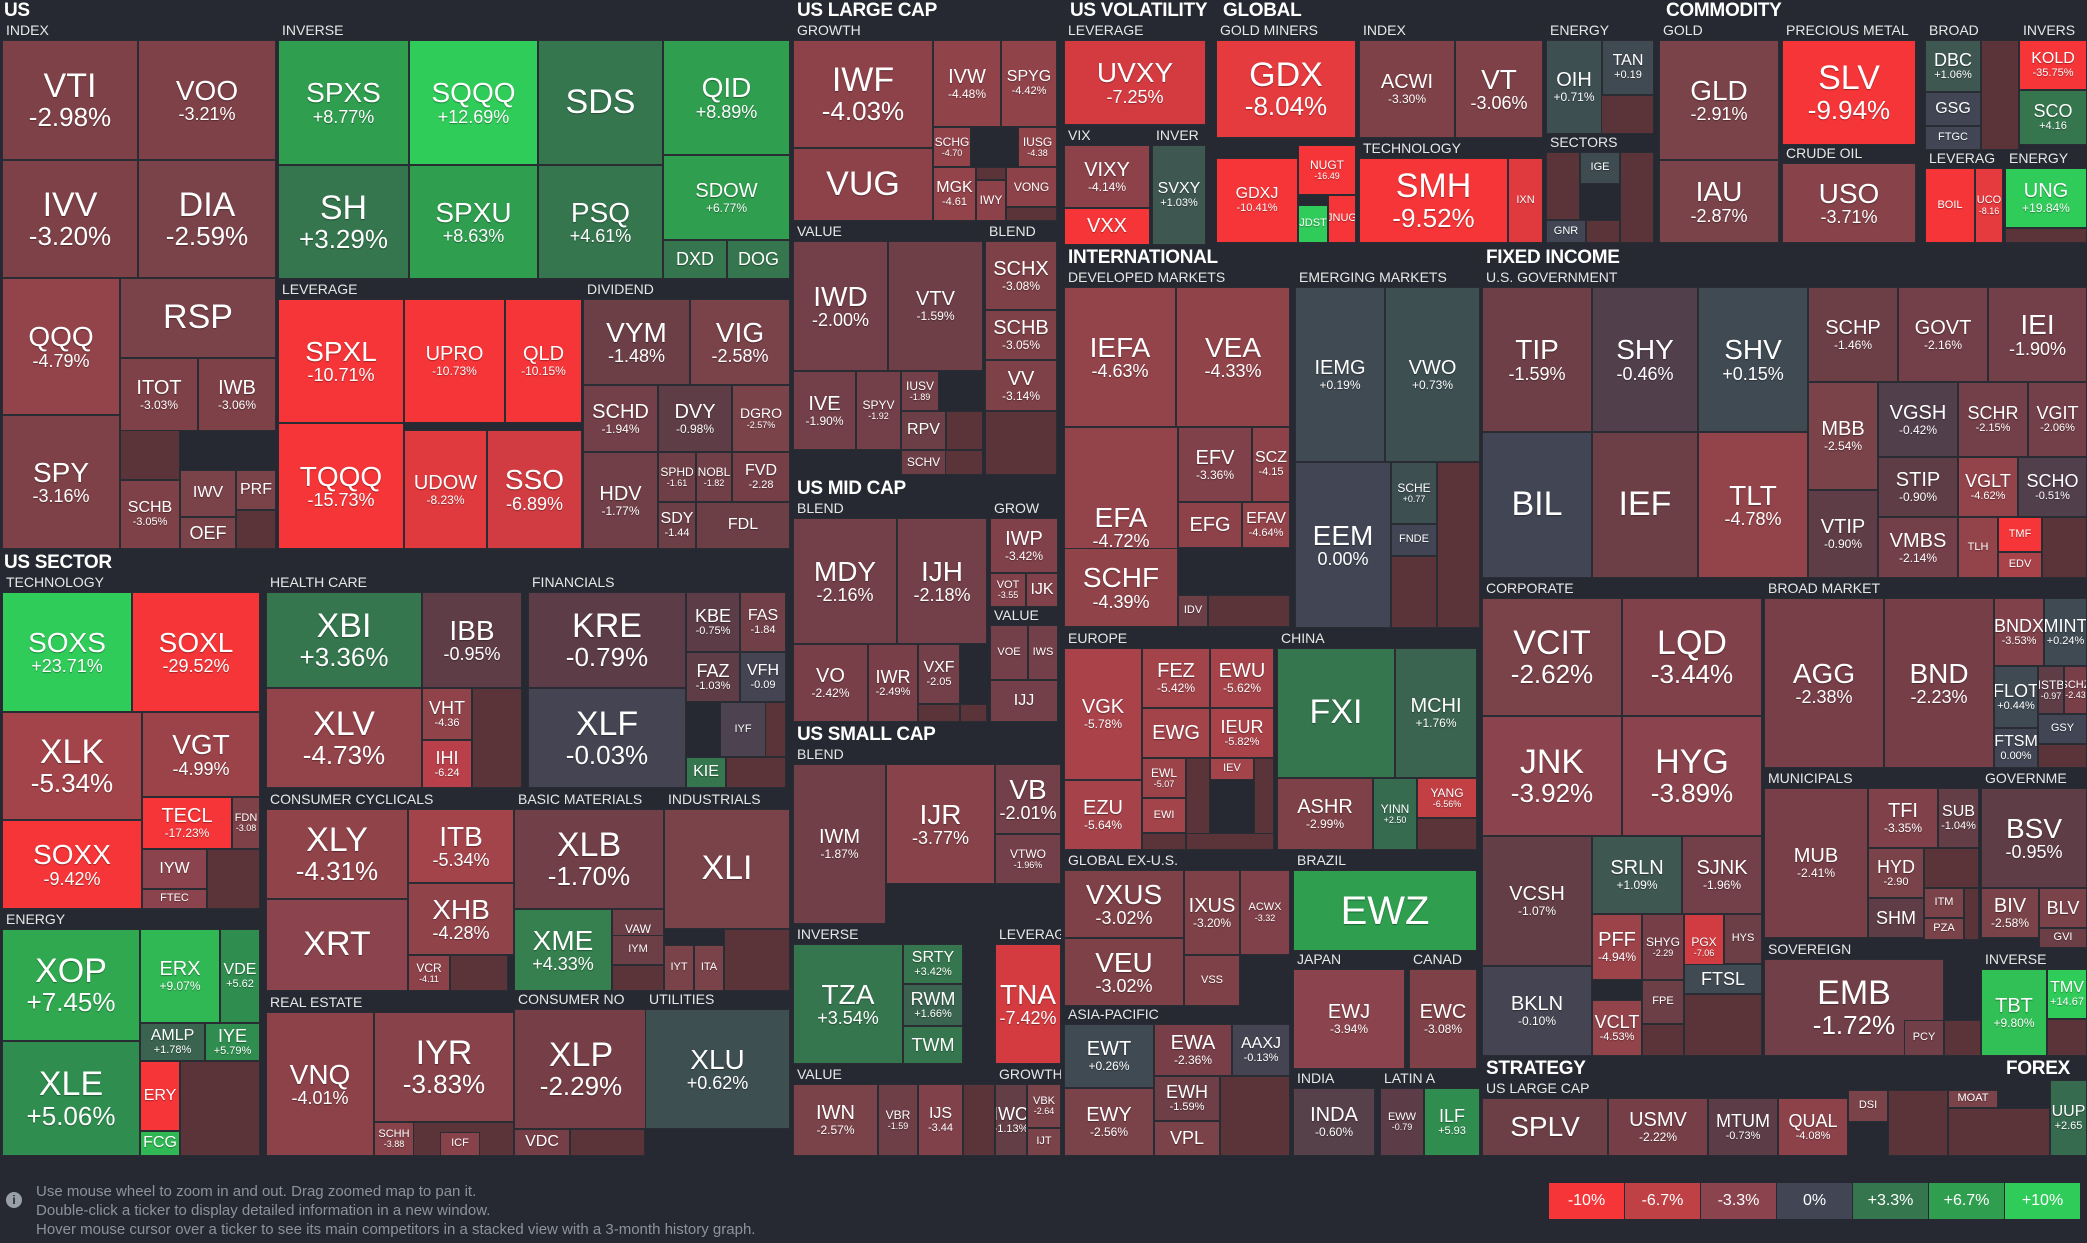 Image resolution: width=2087 pixels, height=1243 pixels. I want to click on ticker-tile-efg: EFG, so click(1210, 525).